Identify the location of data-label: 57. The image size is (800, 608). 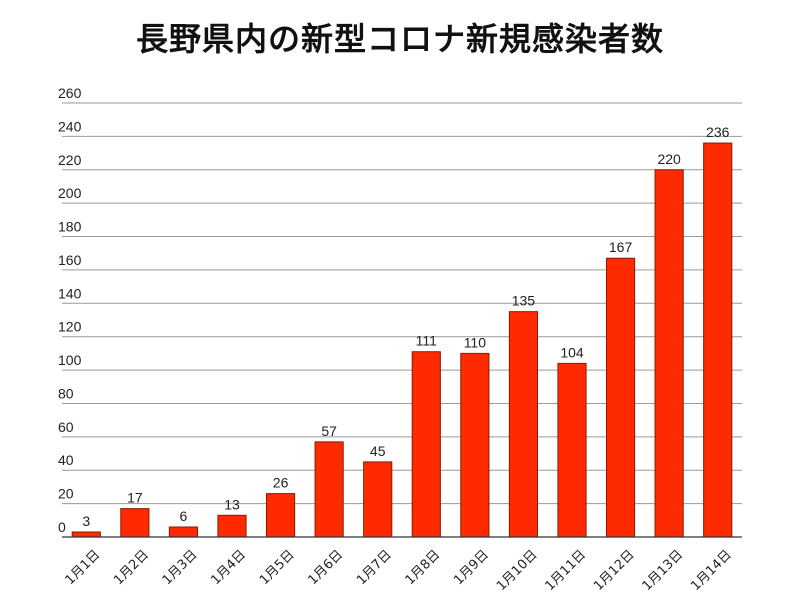
(329, 431).